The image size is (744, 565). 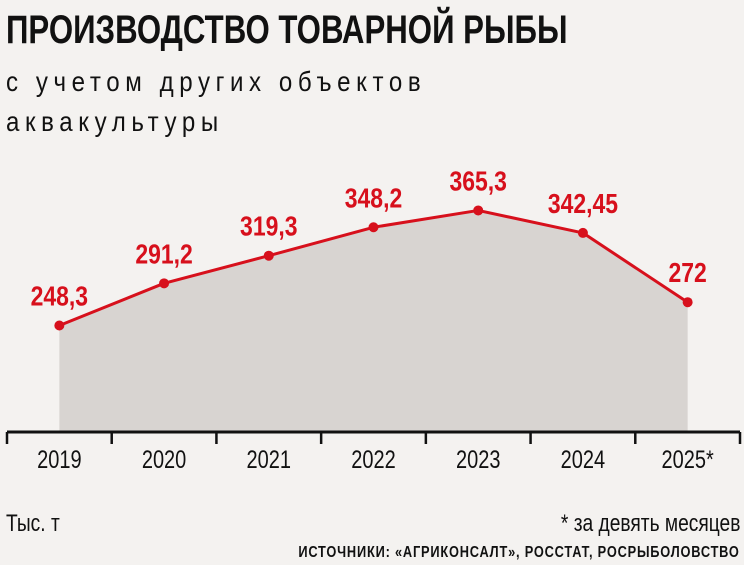 What do you see at coordinates (268, 227) in the screenshot?
I see `data-label: 319,3` at bounding box center [268, 227].